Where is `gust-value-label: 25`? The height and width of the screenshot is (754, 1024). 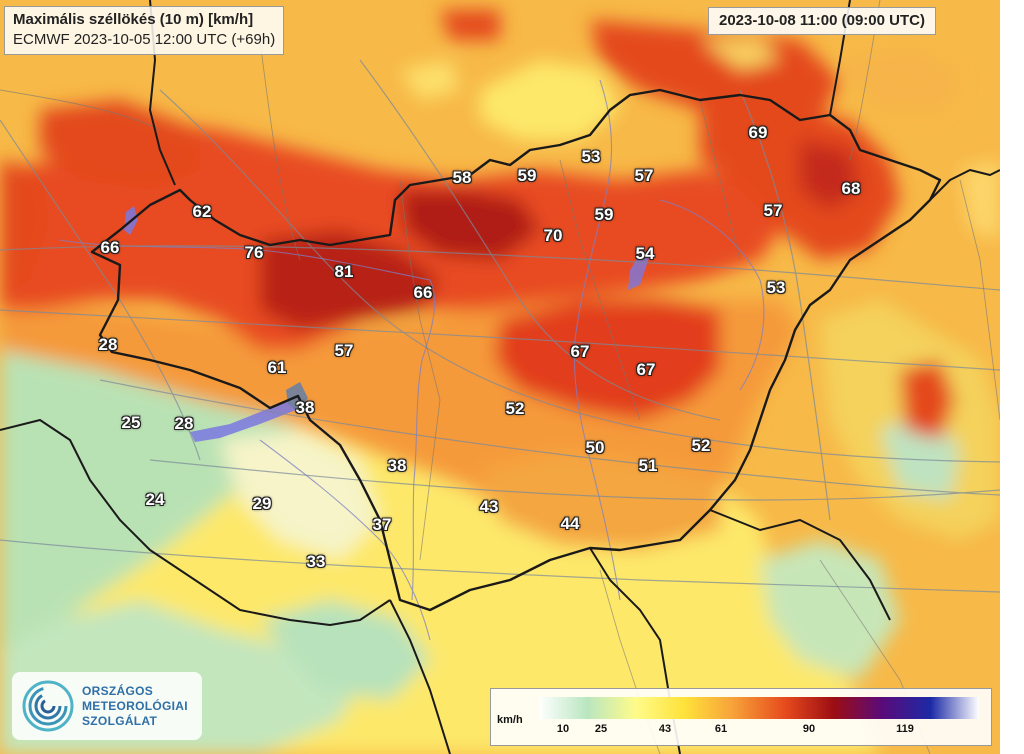
gust-value-label: 25 is located at coordinates (131, 422).